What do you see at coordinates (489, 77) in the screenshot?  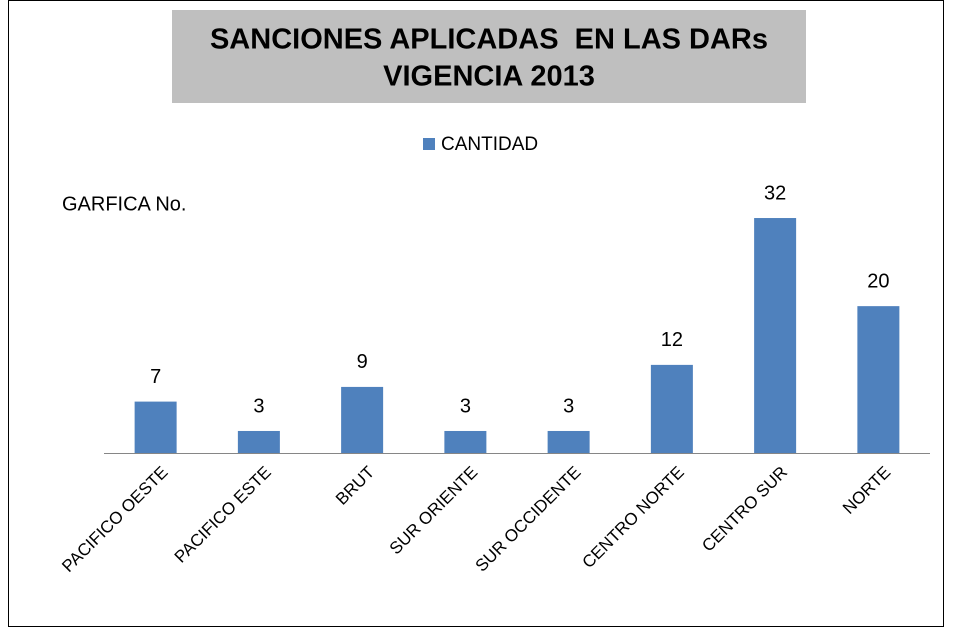 I see `chart-title: VIGENCIA 2013` at bounding box center [489, 77].